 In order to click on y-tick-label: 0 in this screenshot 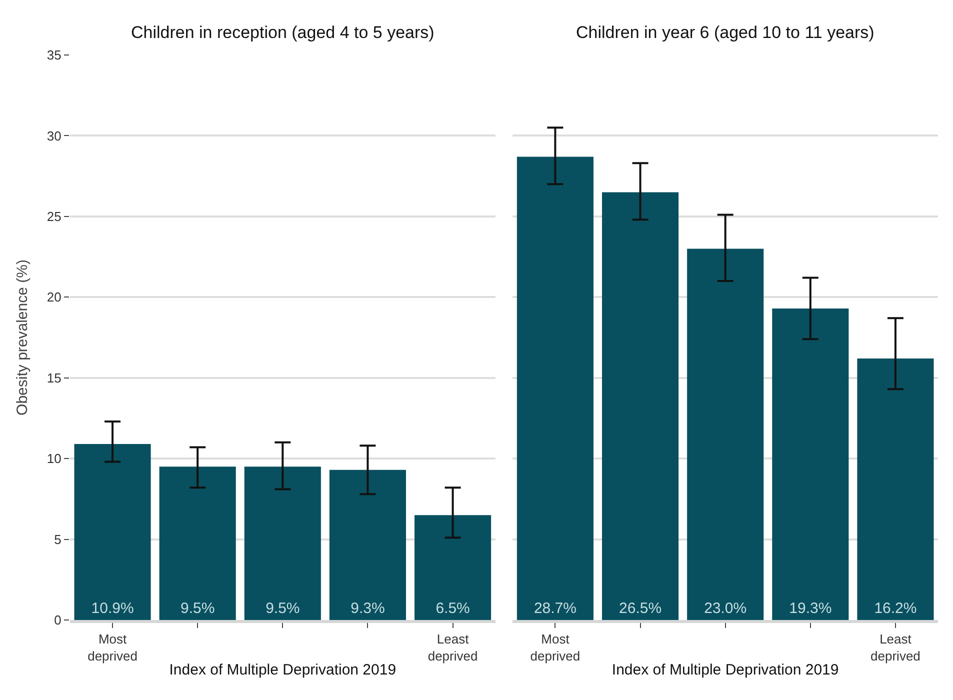, I will do `click(58, 620)`.